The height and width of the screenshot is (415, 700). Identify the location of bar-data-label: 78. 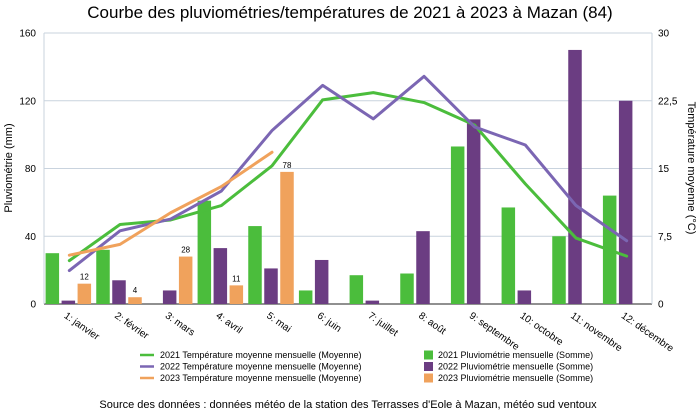
(287, 165).